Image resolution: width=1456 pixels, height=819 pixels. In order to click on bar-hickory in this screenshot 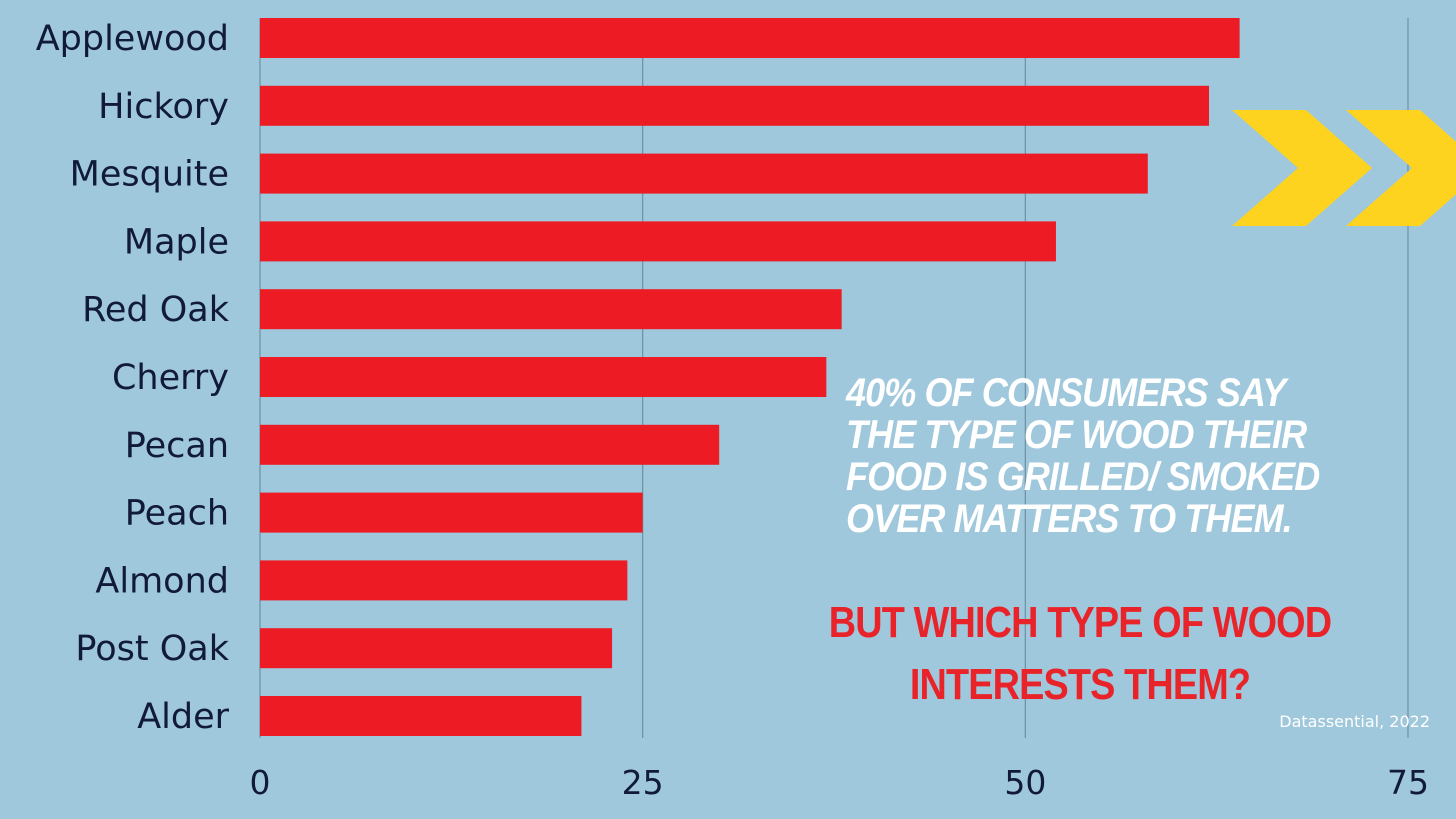, I will do `click(735, 105)`.